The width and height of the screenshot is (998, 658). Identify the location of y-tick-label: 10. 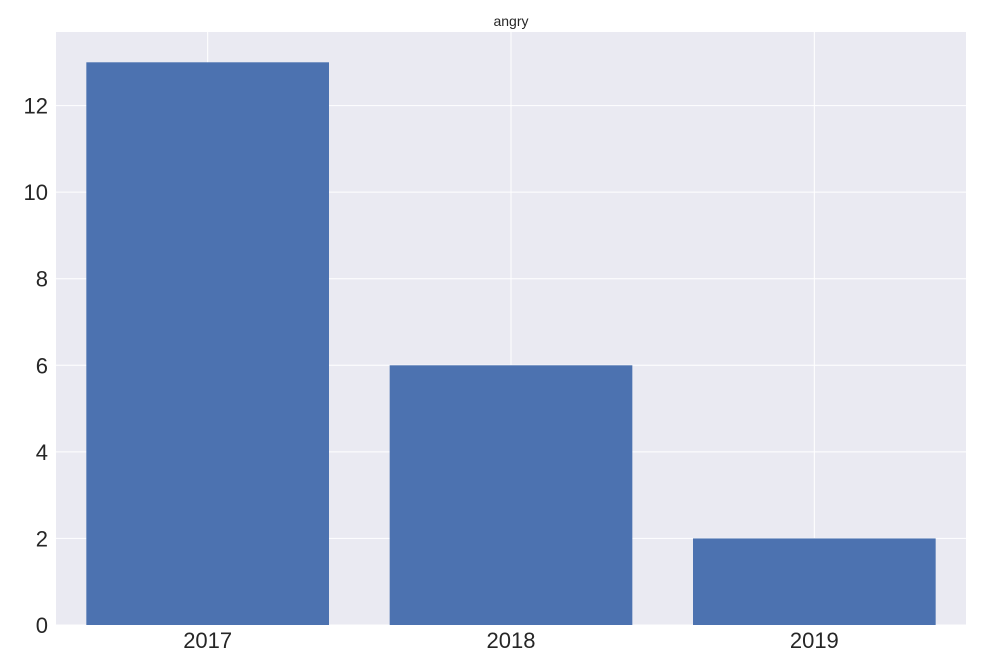
(36, 192).